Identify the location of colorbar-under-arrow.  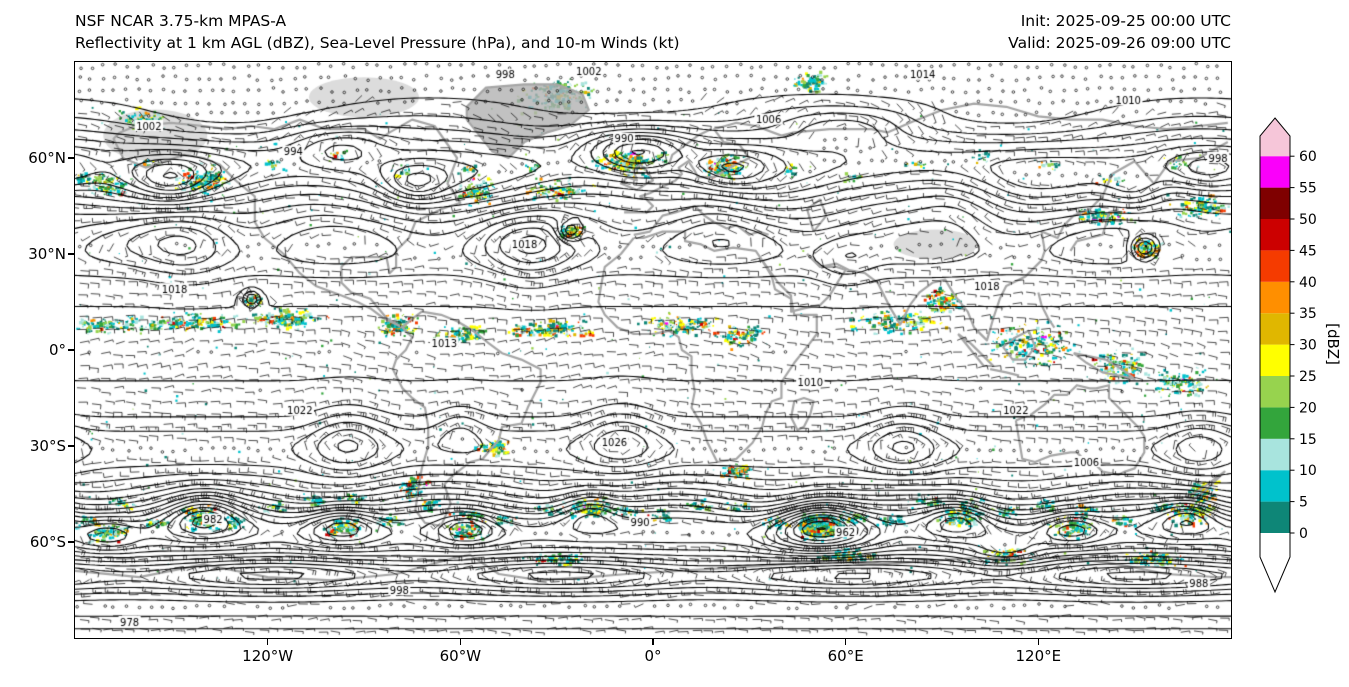
(1275, 574).